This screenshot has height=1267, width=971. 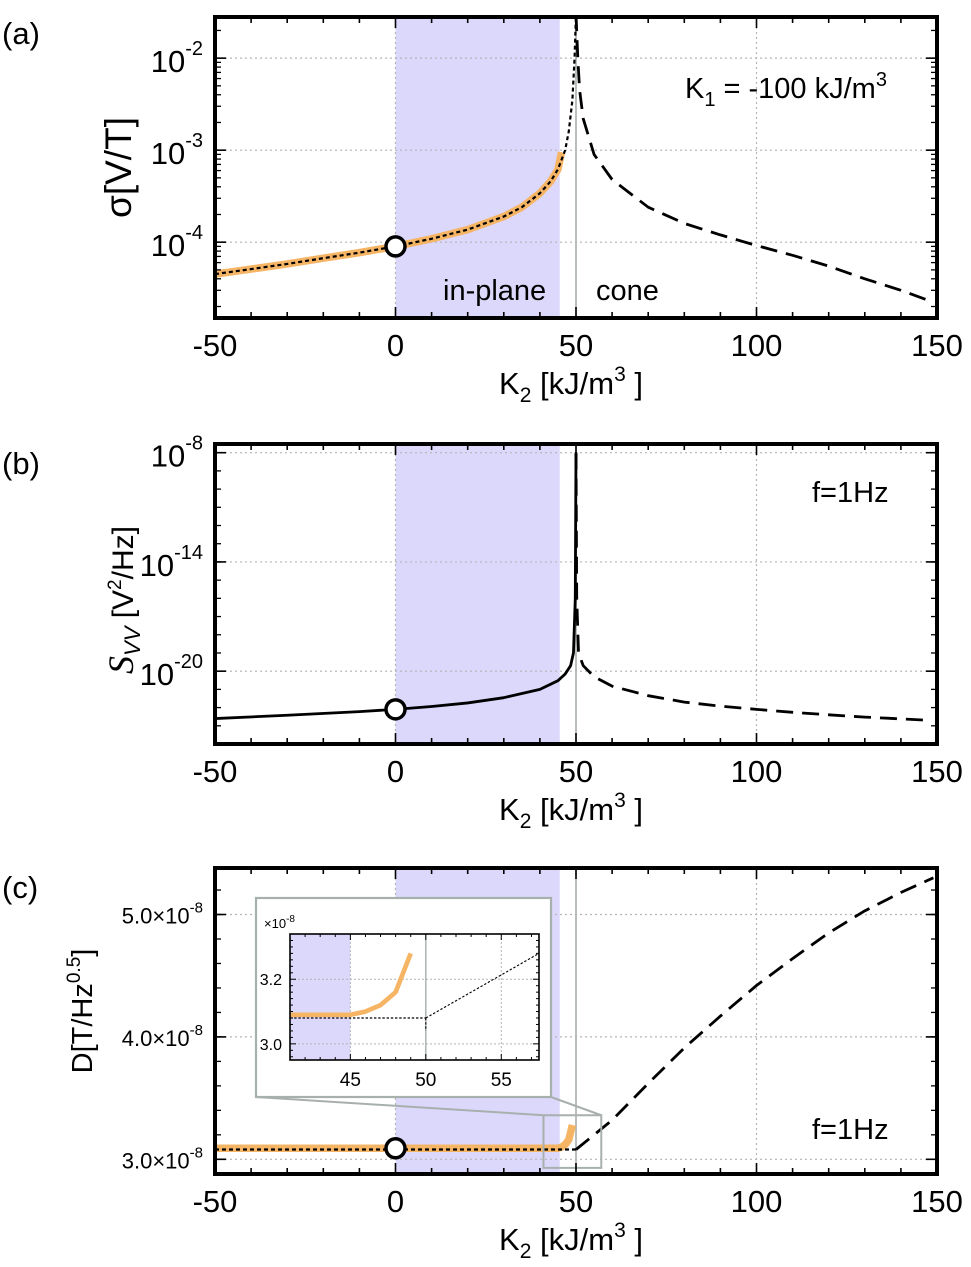 What do you see at coordinates (757, 345) in the screenshot?
I see `panel-a-xtick-label-3: 100` at bounding box center [757, 345].